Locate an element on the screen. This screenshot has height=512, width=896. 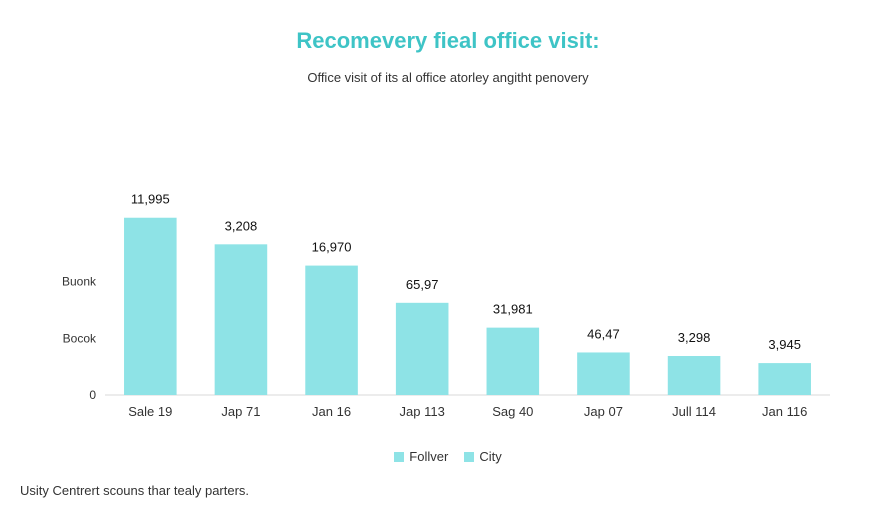
x-tick-label: Sag 40 is located at coordinates (512, 411).